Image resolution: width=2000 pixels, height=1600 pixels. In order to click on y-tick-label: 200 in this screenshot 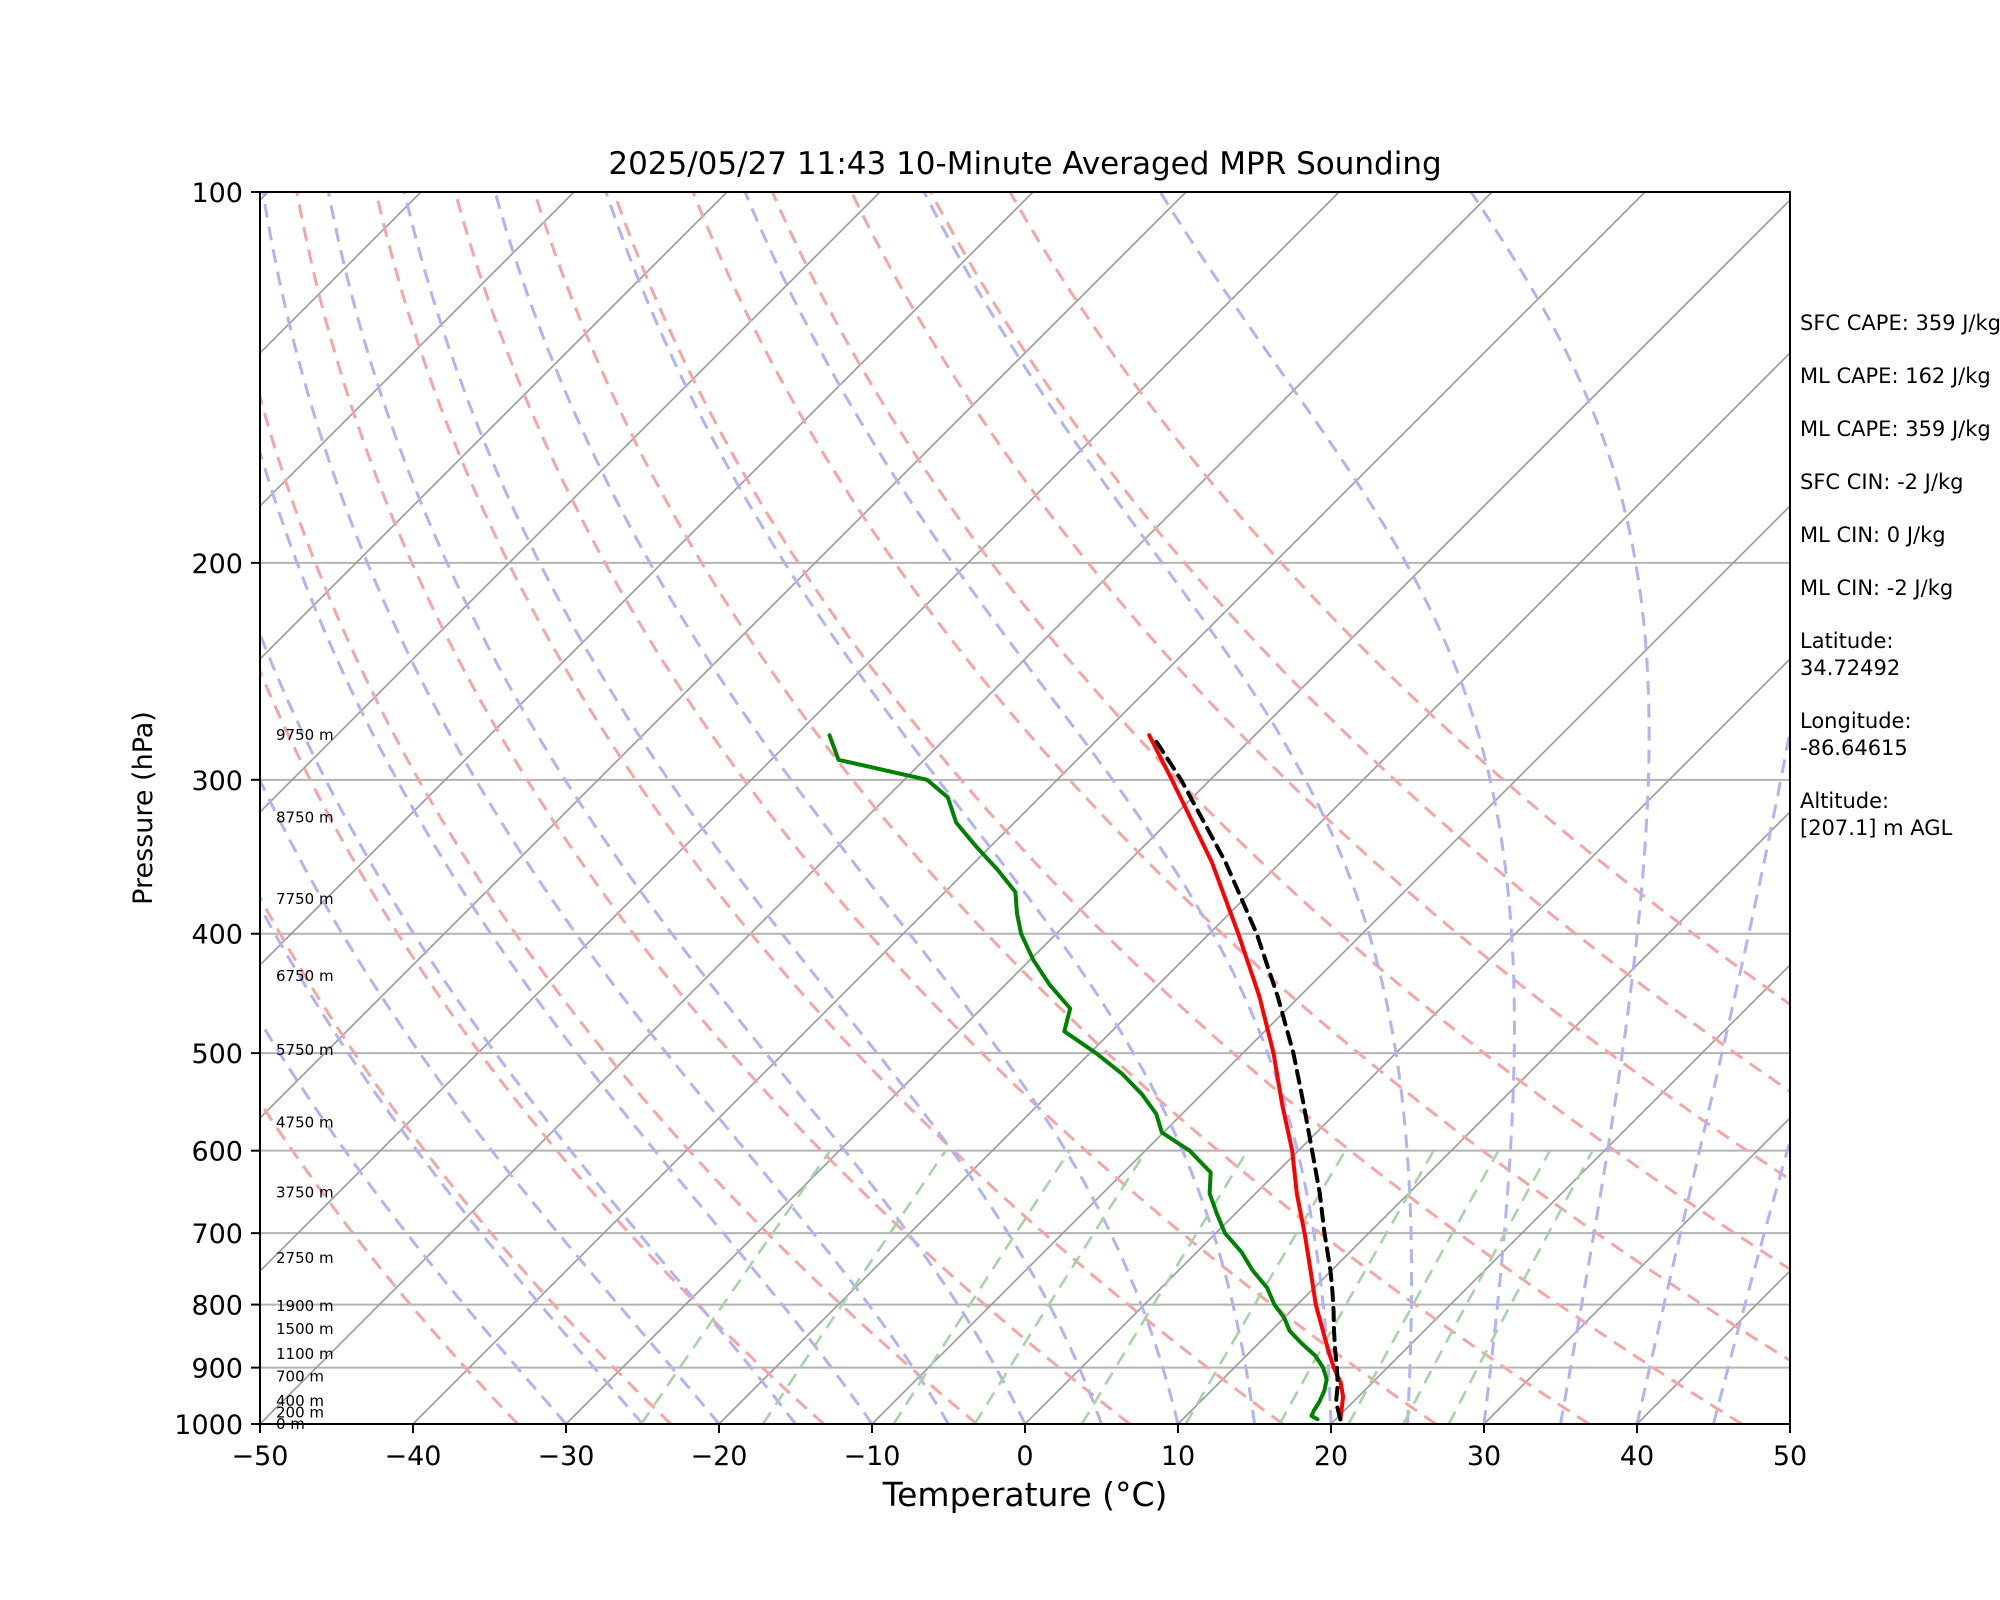, I will do `click(217, 564)`.